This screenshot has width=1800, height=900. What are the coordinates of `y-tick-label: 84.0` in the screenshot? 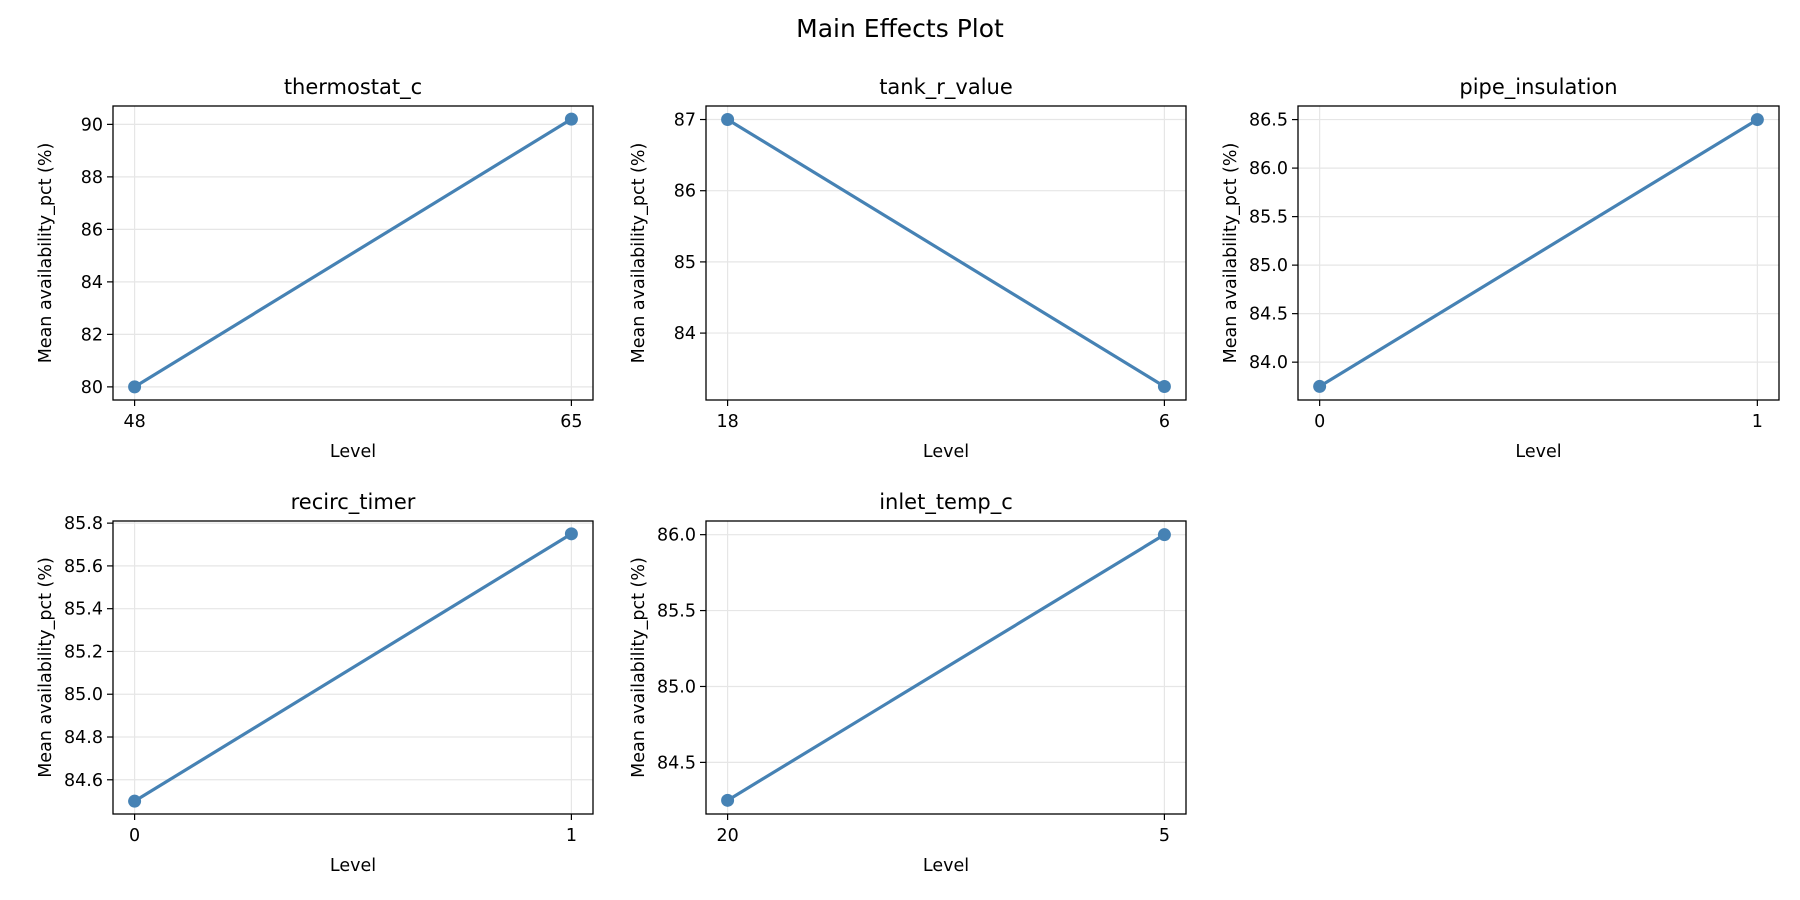 It's located at (1268, 363).